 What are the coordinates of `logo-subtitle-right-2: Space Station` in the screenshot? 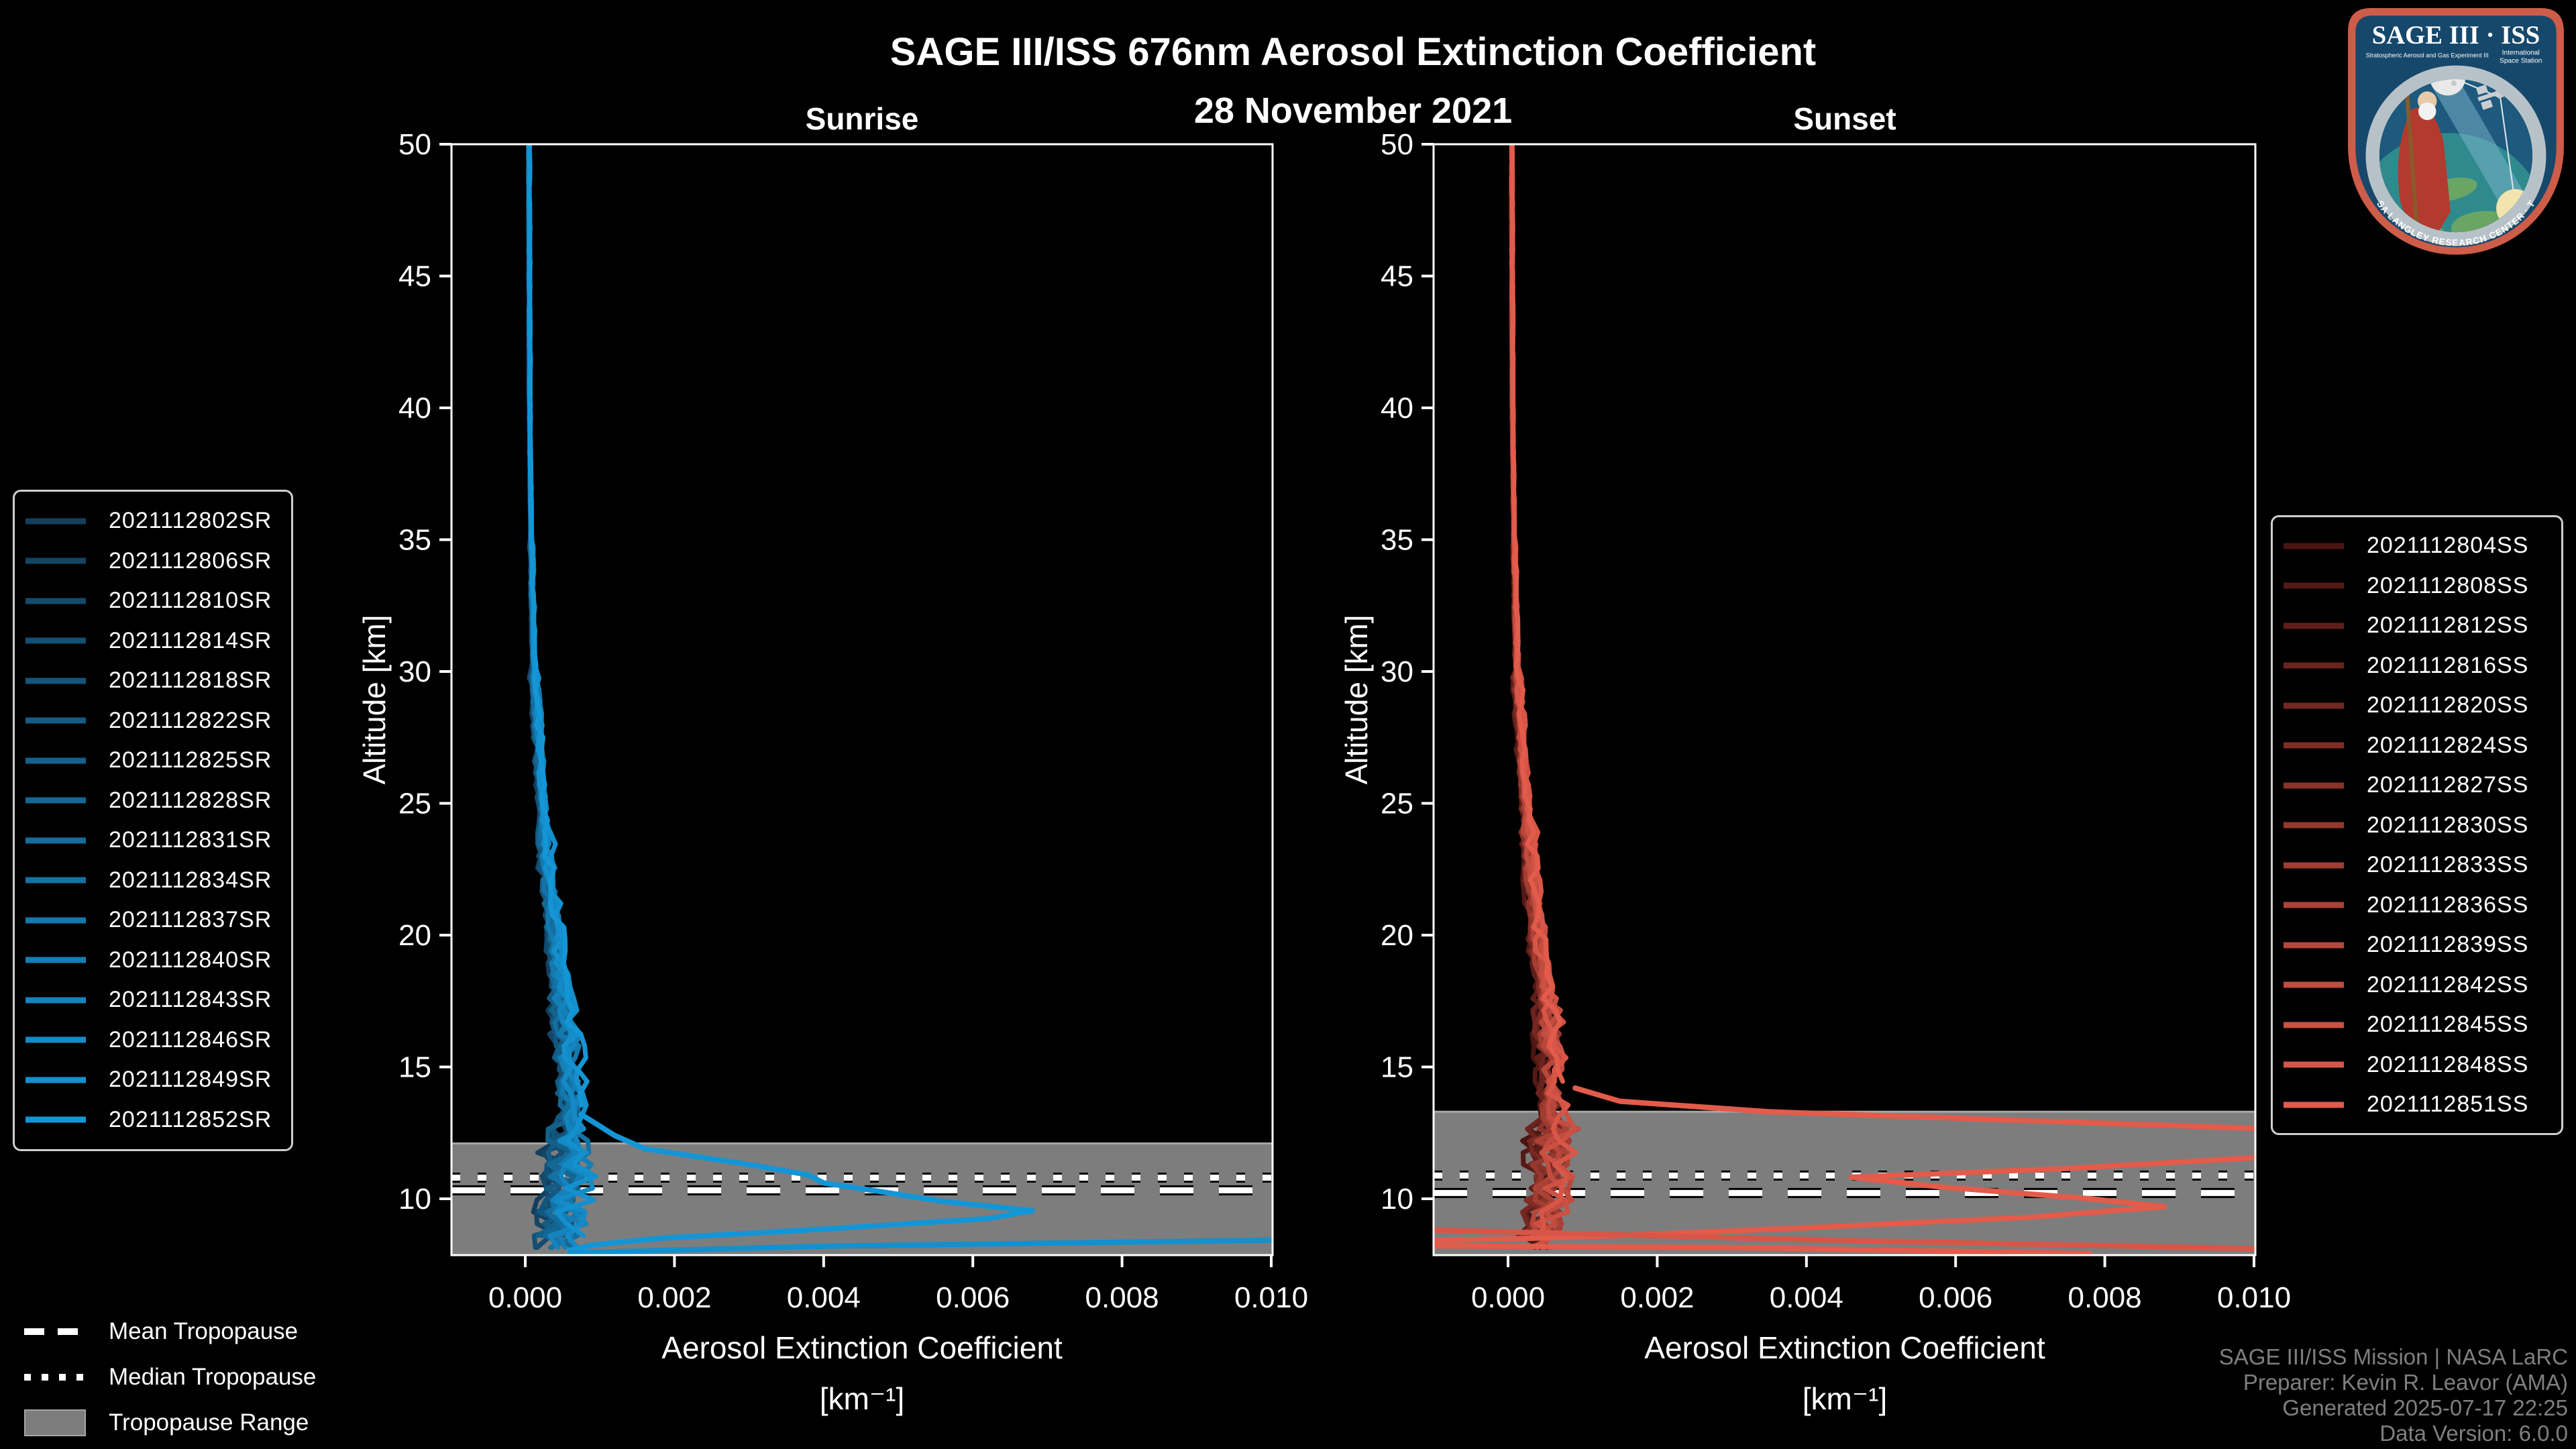 It's located at (2521, 61).